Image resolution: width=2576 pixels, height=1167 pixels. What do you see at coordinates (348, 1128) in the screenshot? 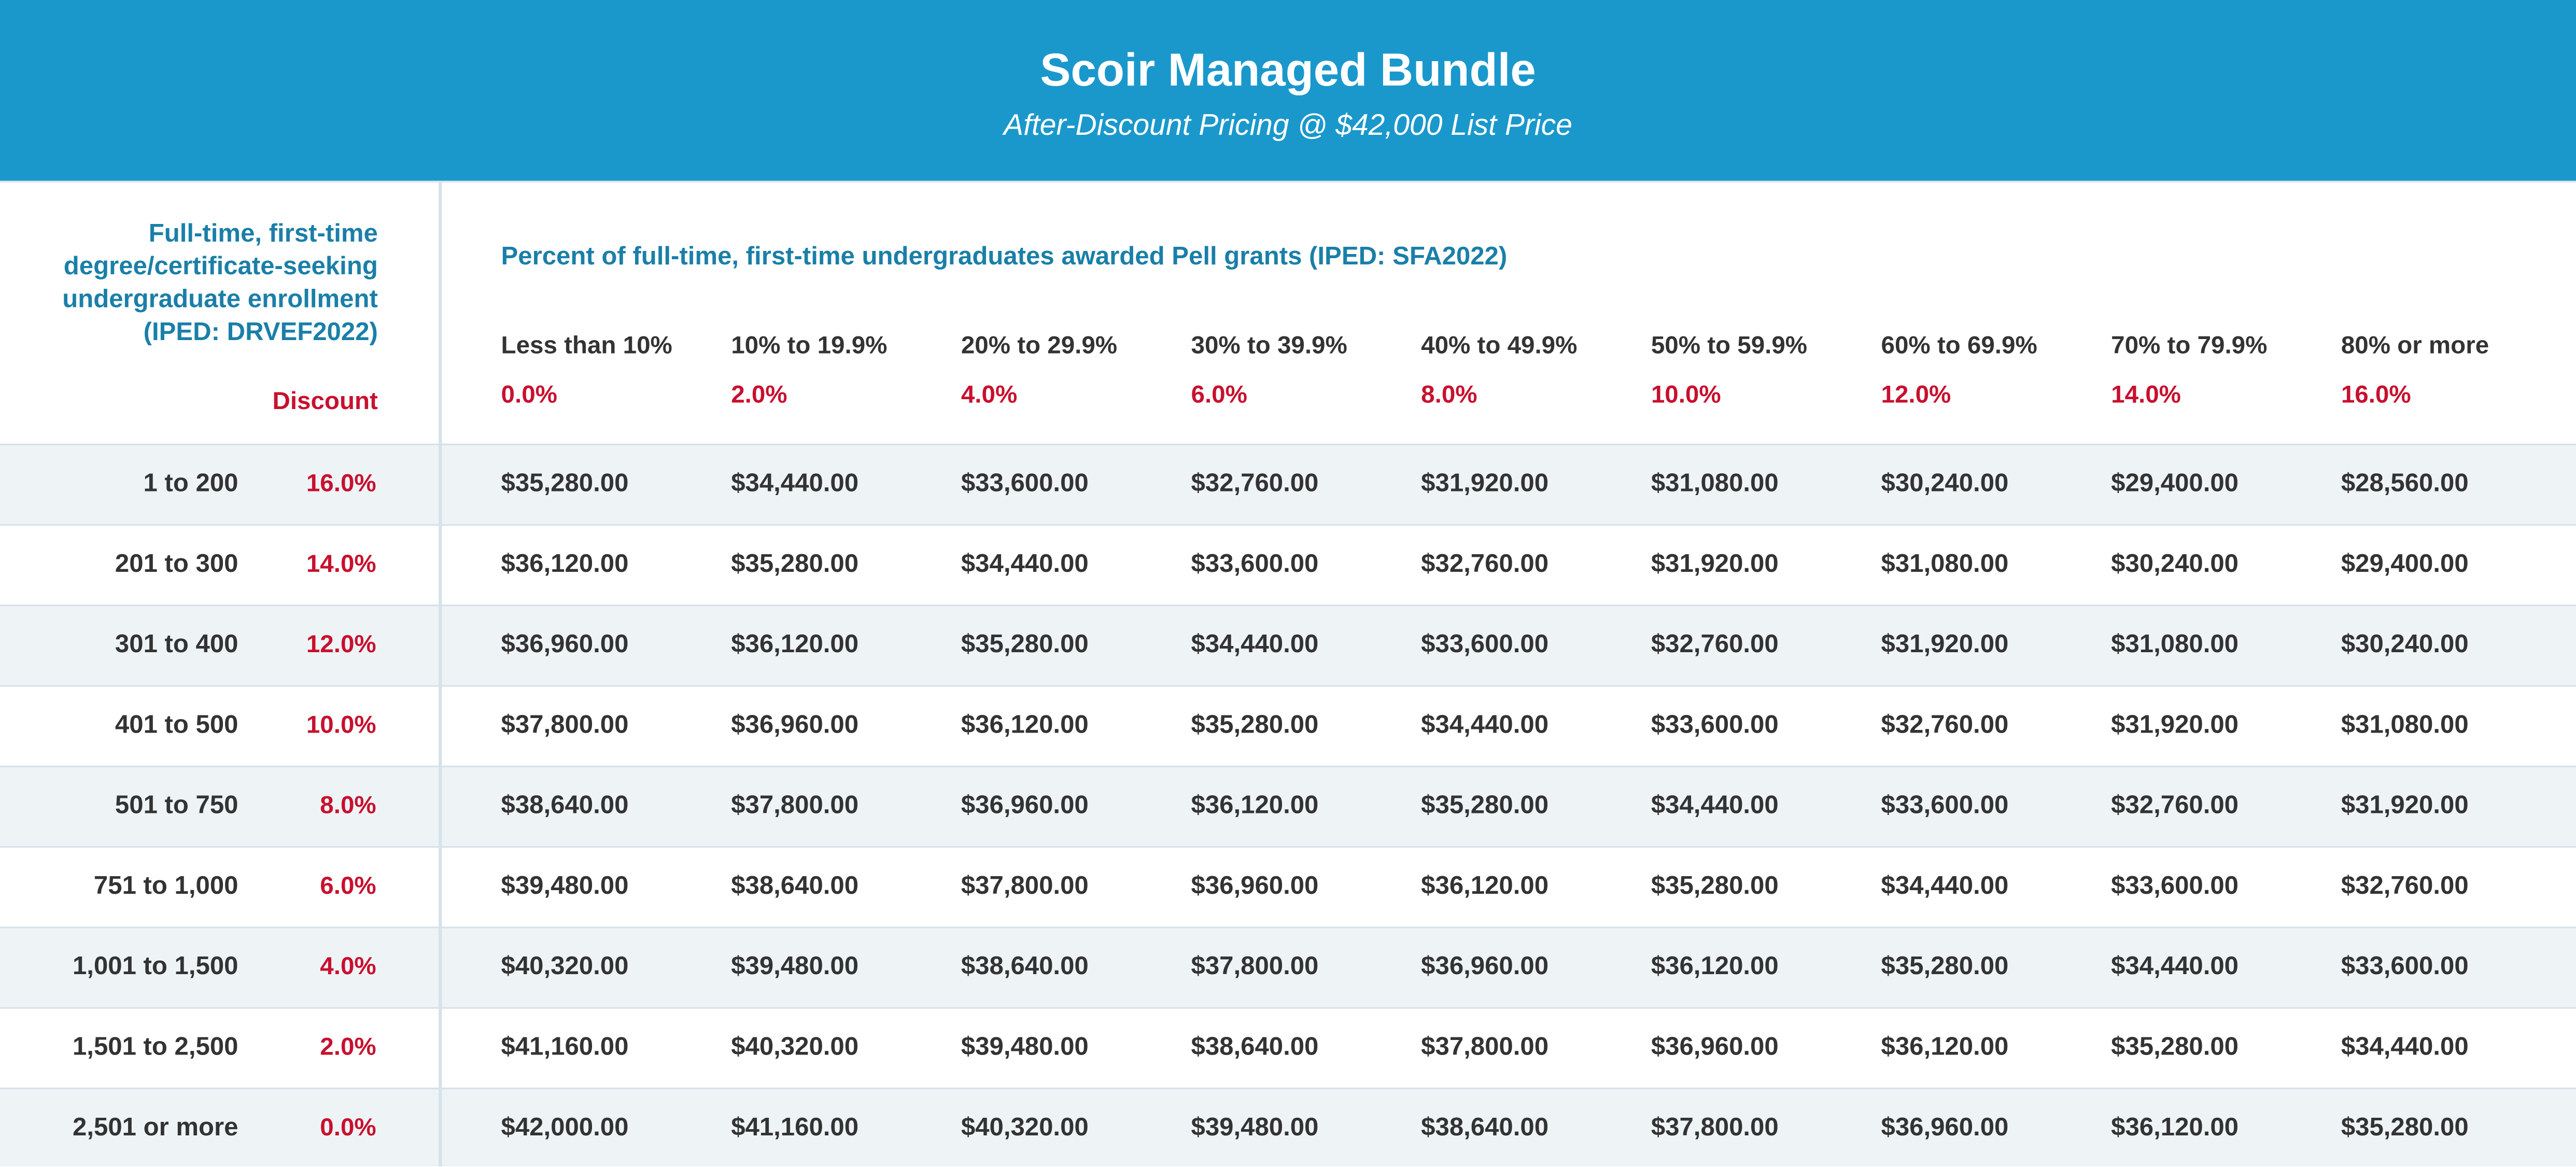
I see `row-discount: 0.0%` at bounding box center [348, 1128].